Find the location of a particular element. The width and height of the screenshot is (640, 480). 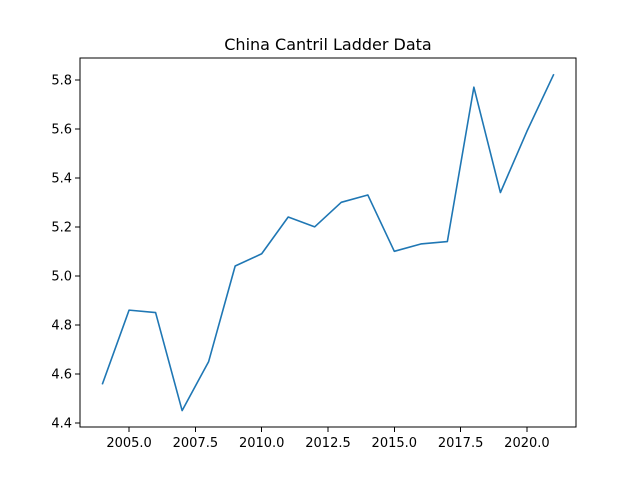

x-tick-label: 2007.5 is located at coordinates (196, 443).